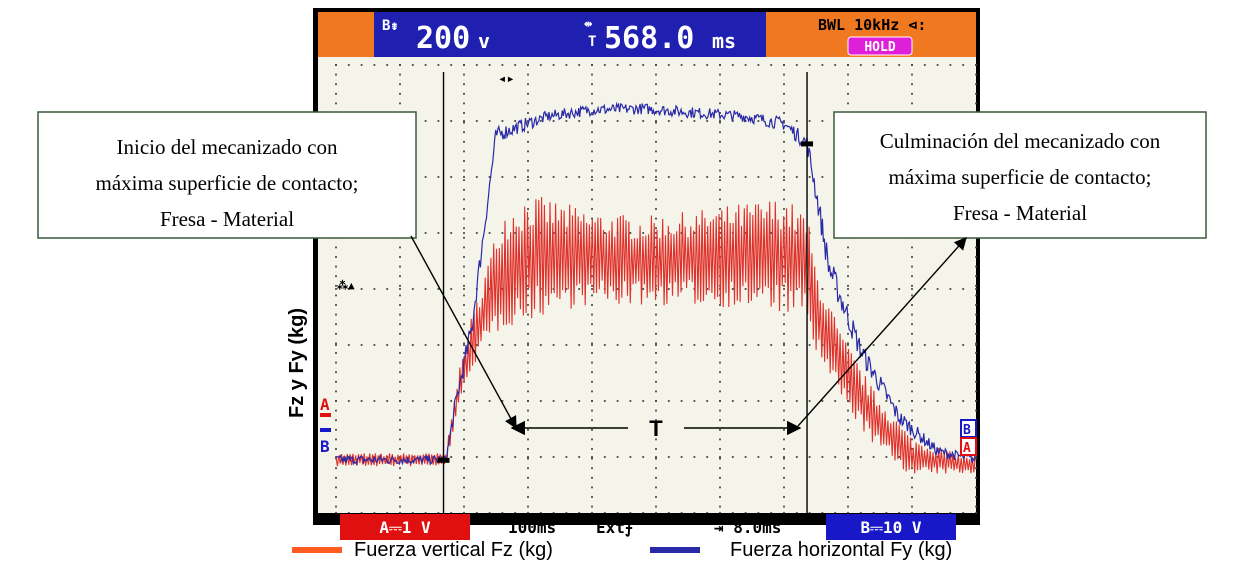  I want to click on channel-b-marker: B, so click(325, 446).